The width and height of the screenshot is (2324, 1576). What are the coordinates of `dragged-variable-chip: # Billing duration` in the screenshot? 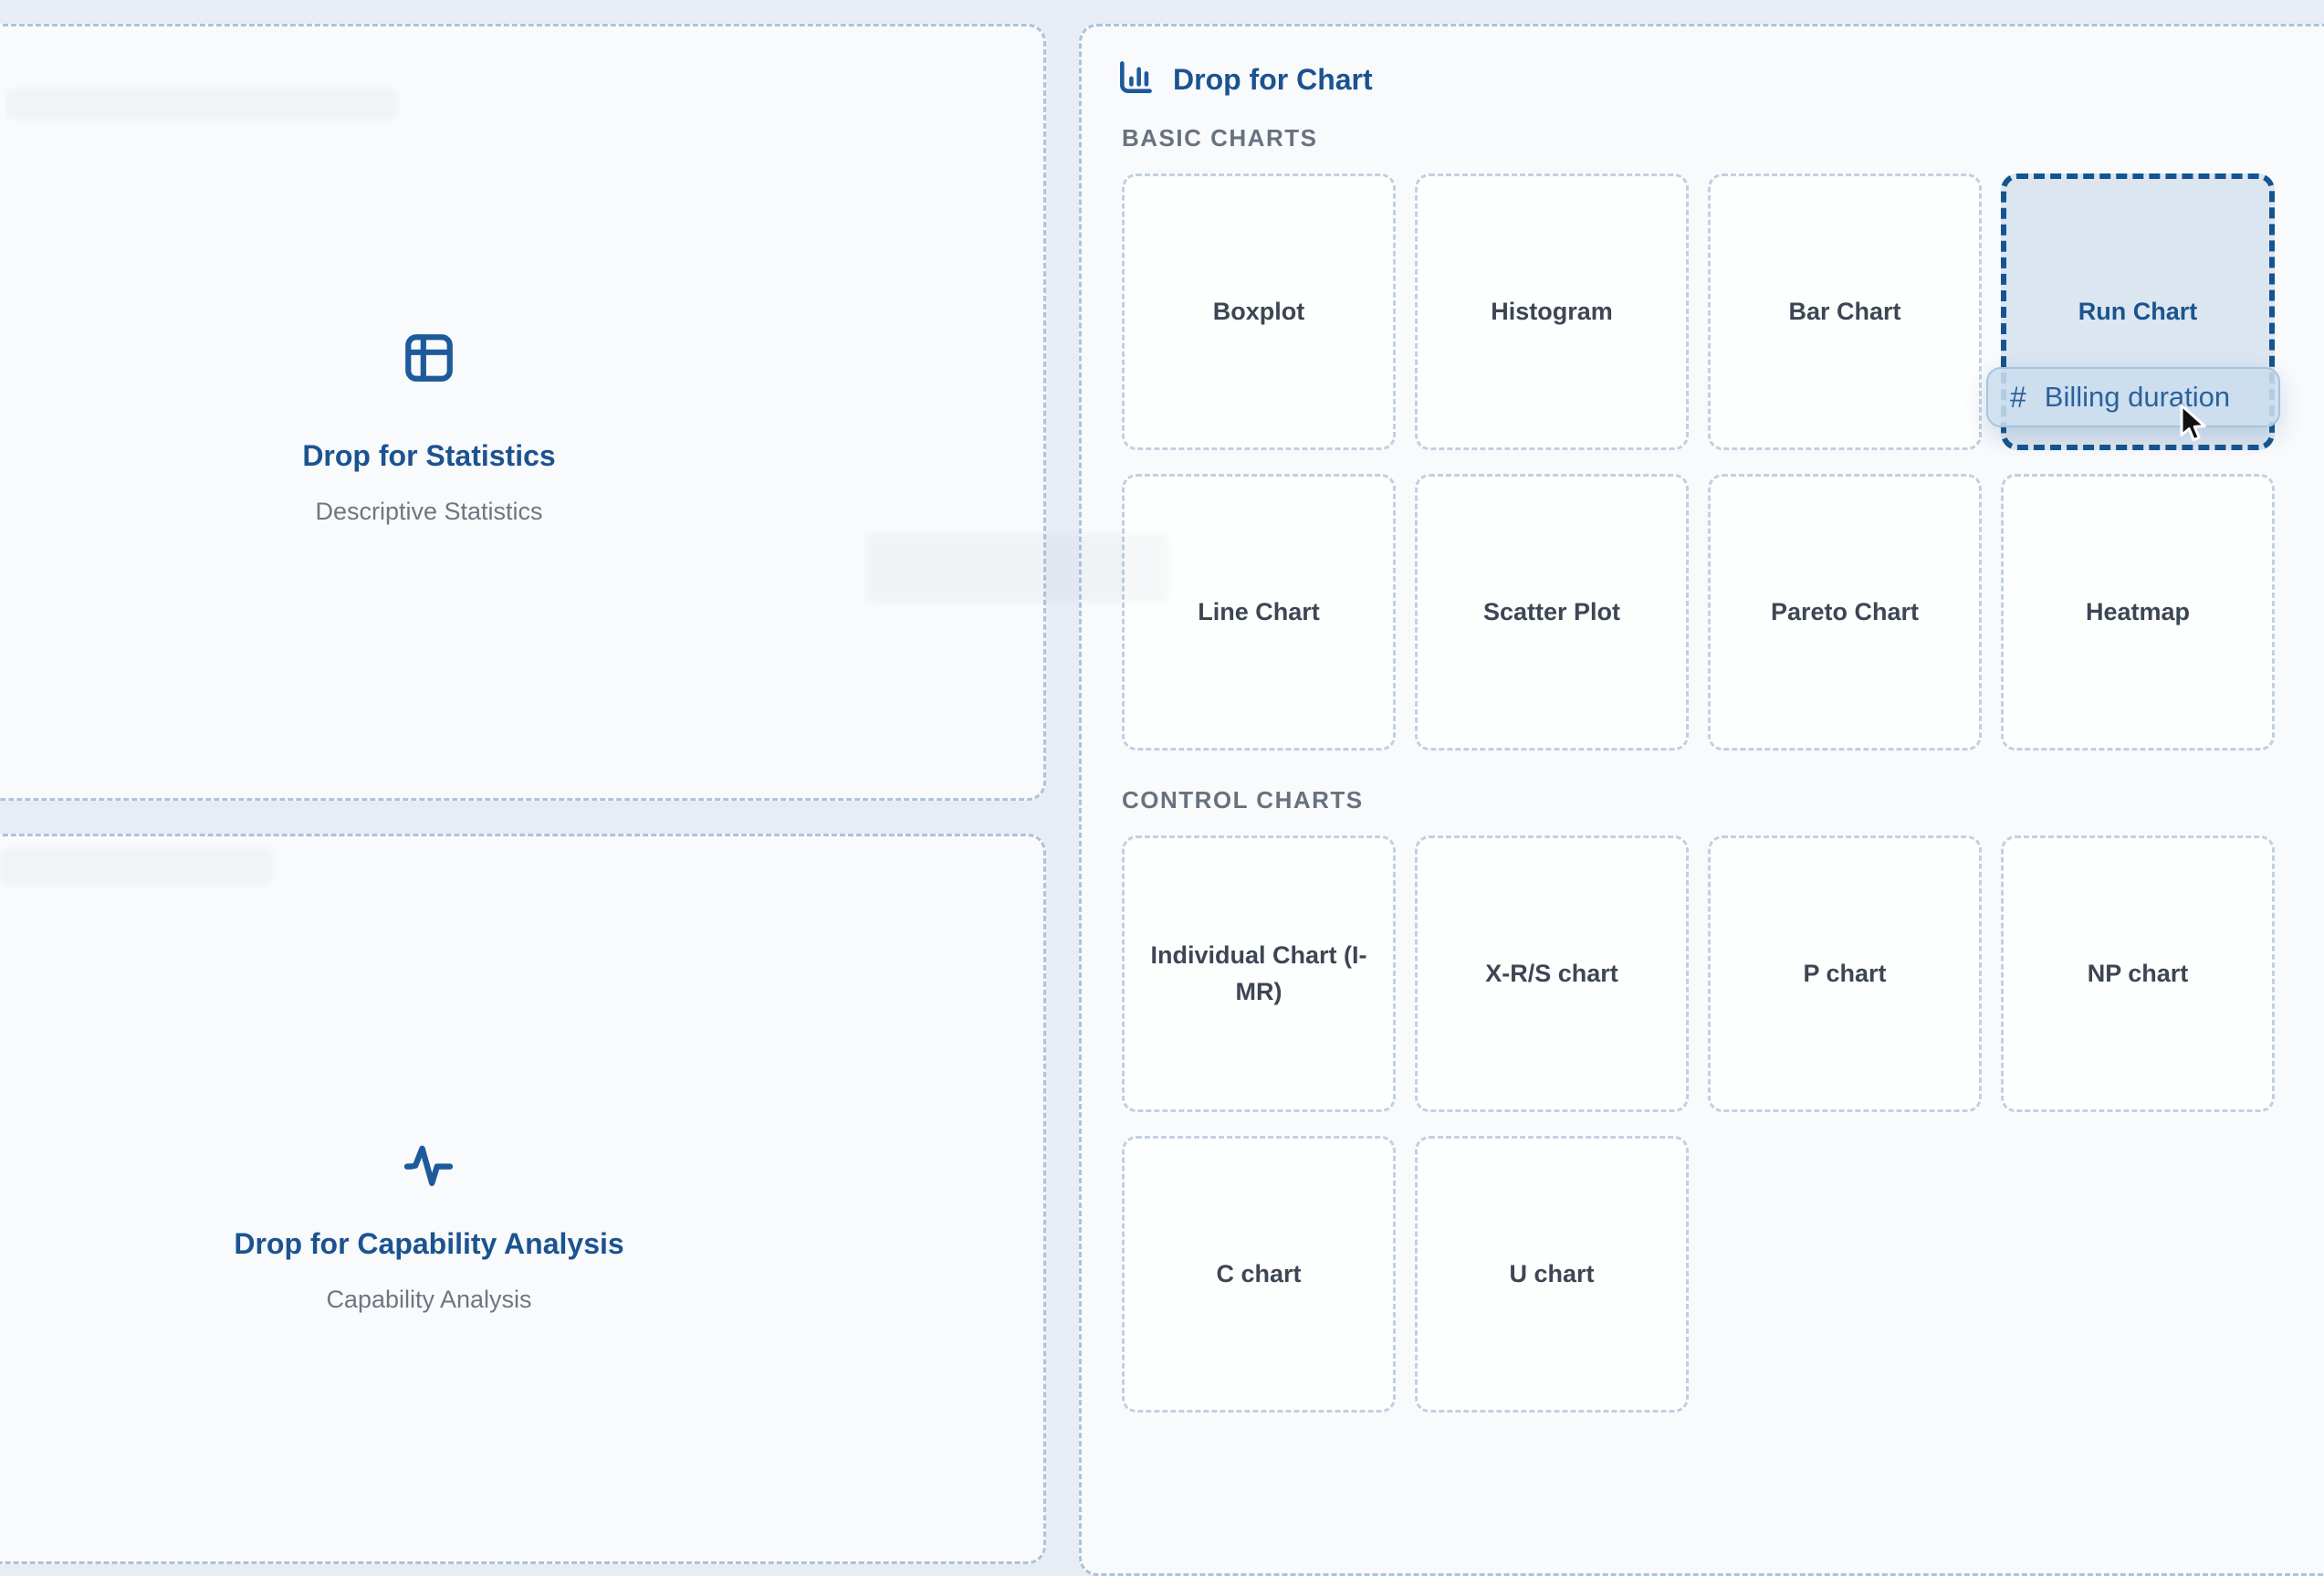 It's located at (2133, 397).